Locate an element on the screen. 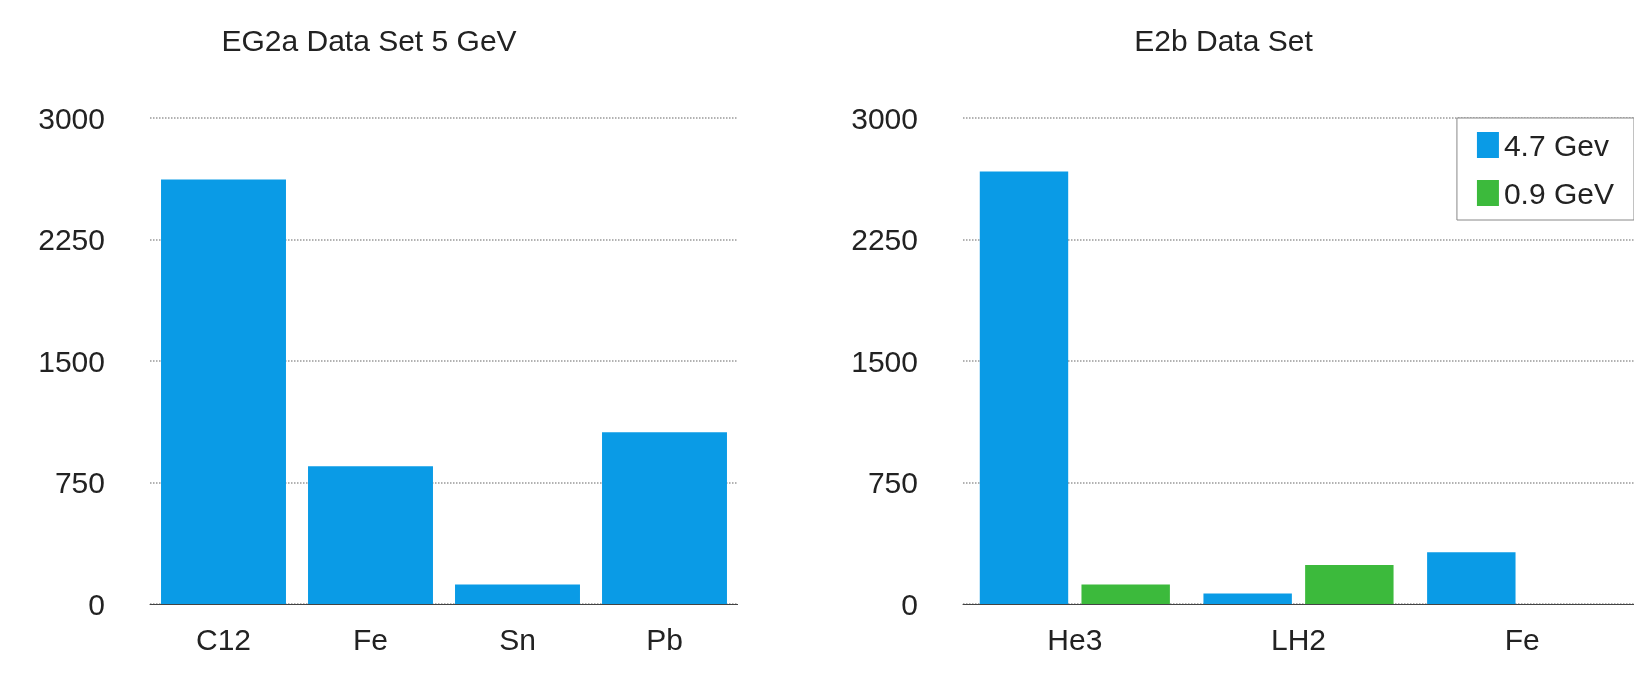 This screenshot has width=1634, height=687. legend-label: 4.7 Gev is located at coordinates (1556, 145).